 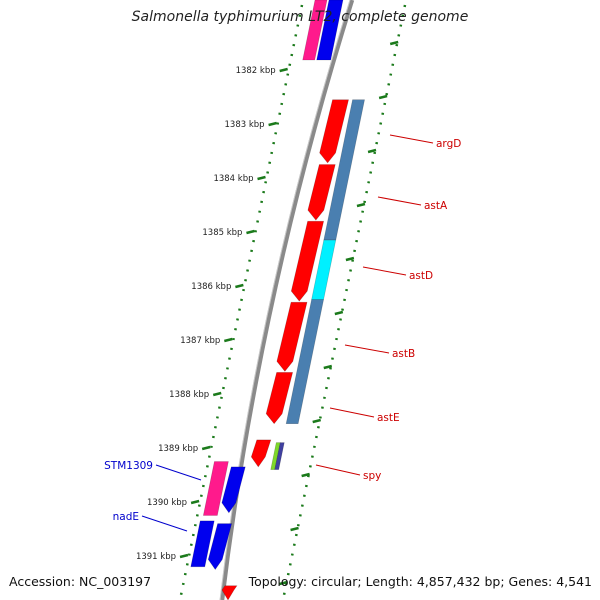 What do you see at coordinates (388, 418) in the screenshot?
I see `gene-label: astE` at bounding box center [388, 418].